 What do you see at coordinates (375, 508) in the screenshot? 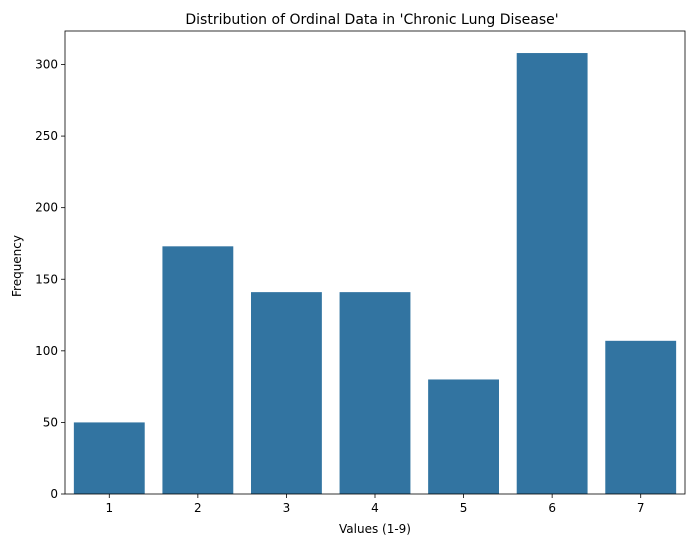
I see `x-tick-label: 4` at bounding box center [375, 508].